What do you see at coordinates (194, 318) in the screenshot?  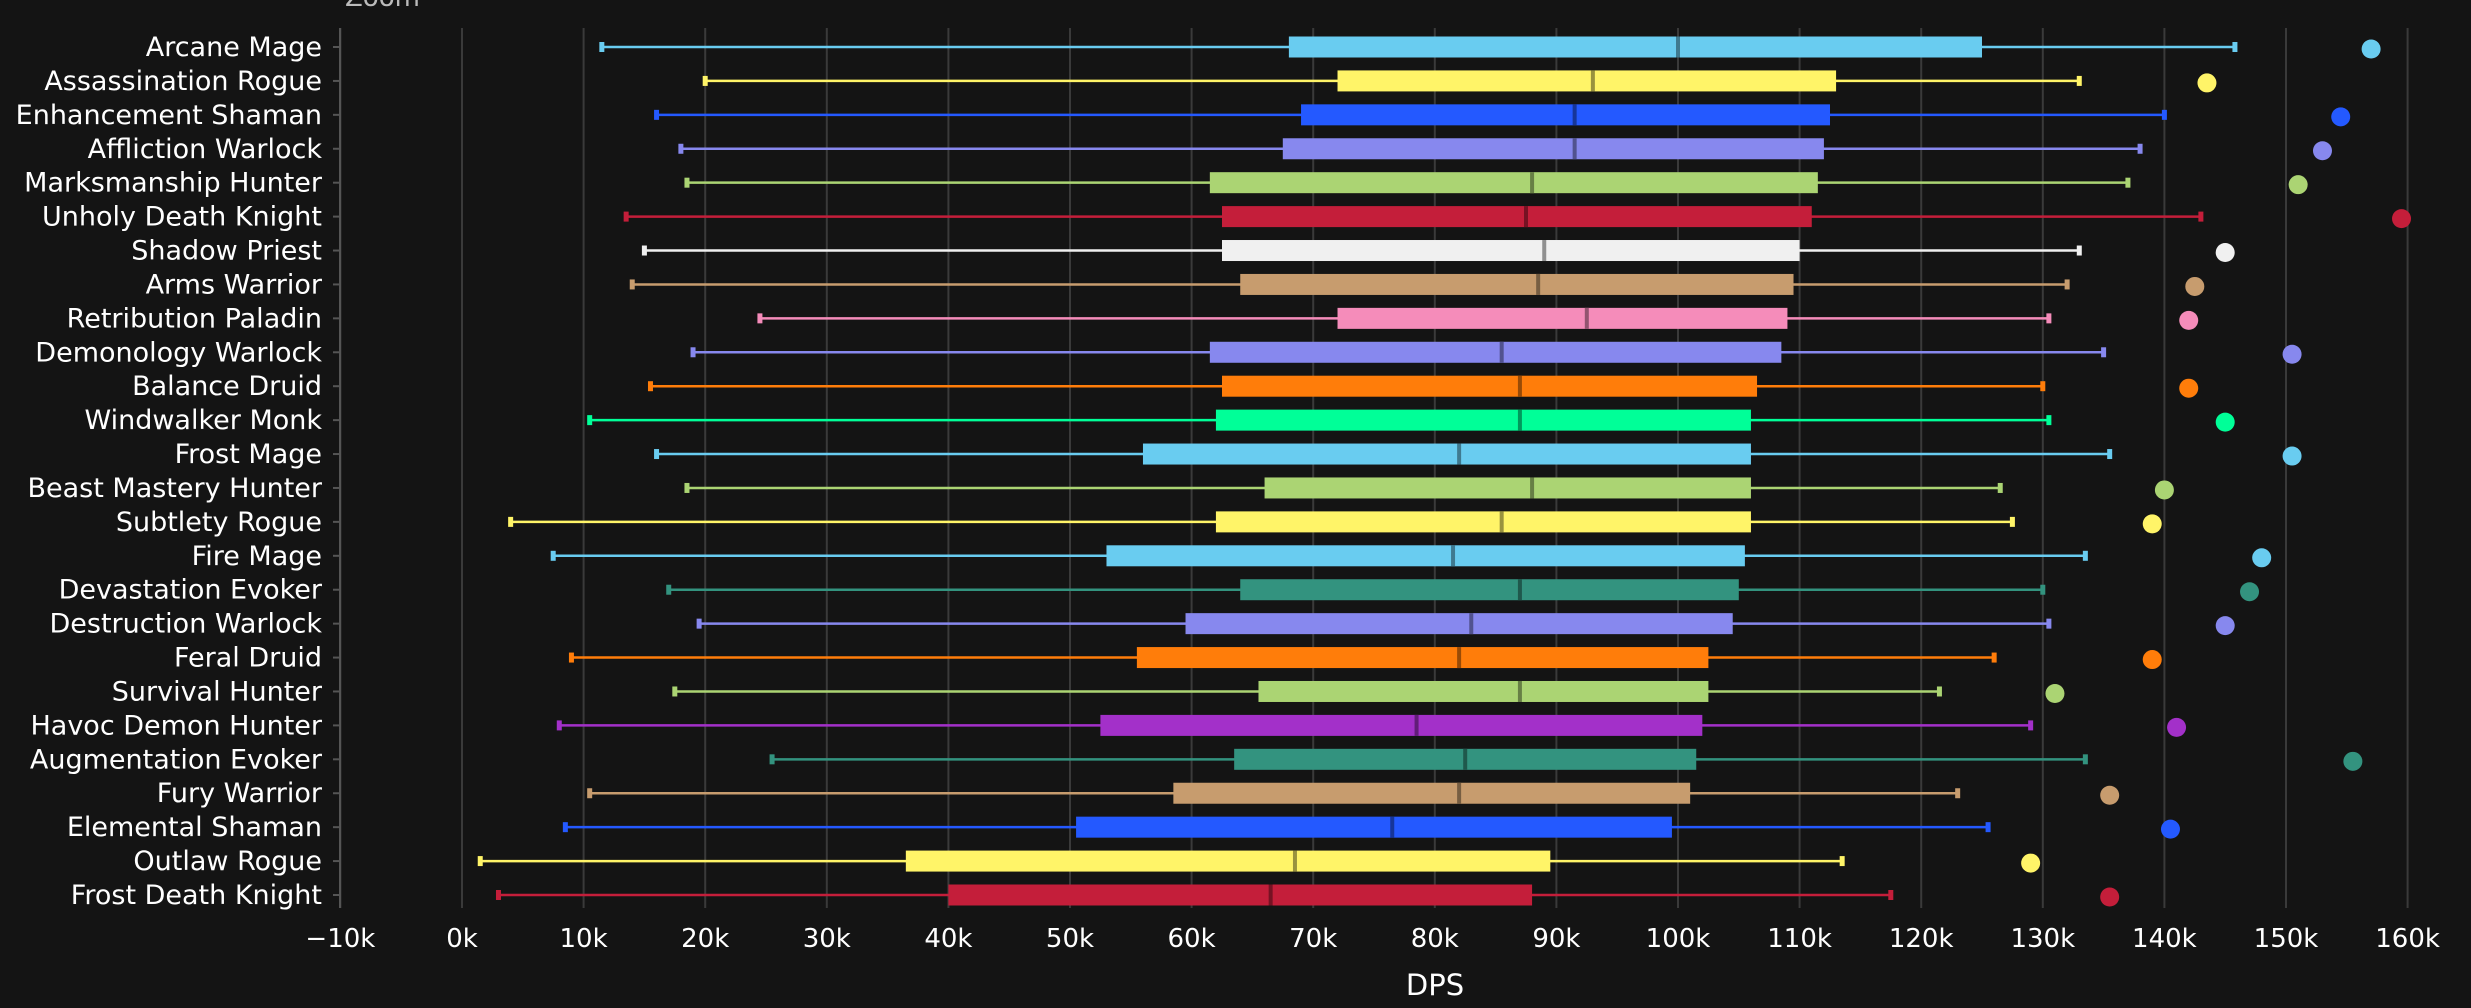 I see `class-label-retribution-paladin: Retribution Paladin` at bounding box center [194, 318].